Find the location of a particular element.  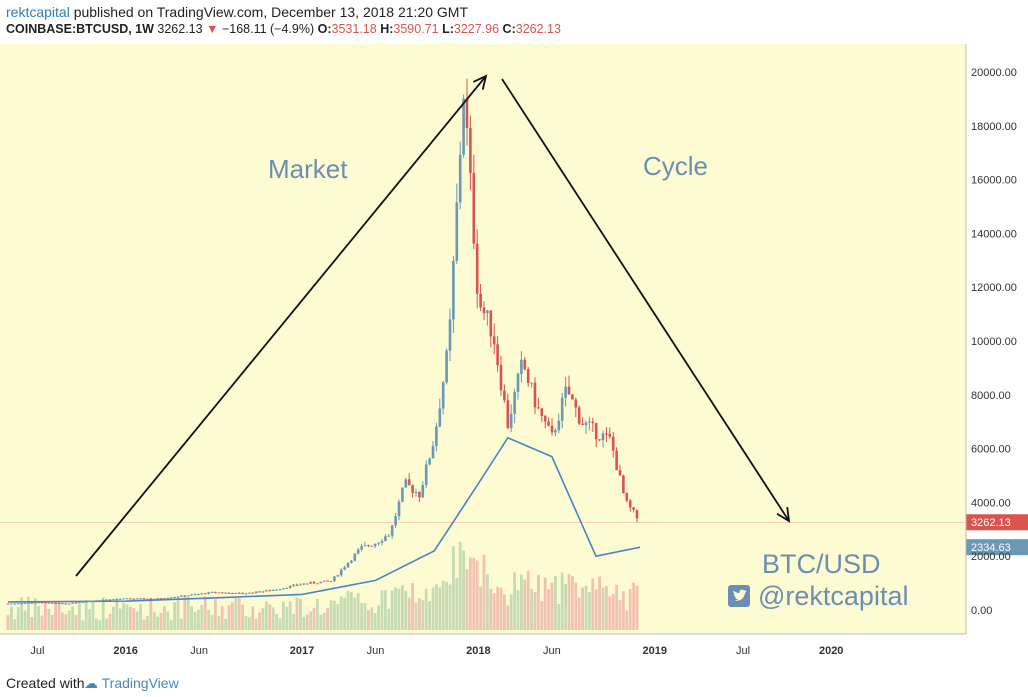

price-tick-label: 16000.00 is located at coordinates (994, 181).